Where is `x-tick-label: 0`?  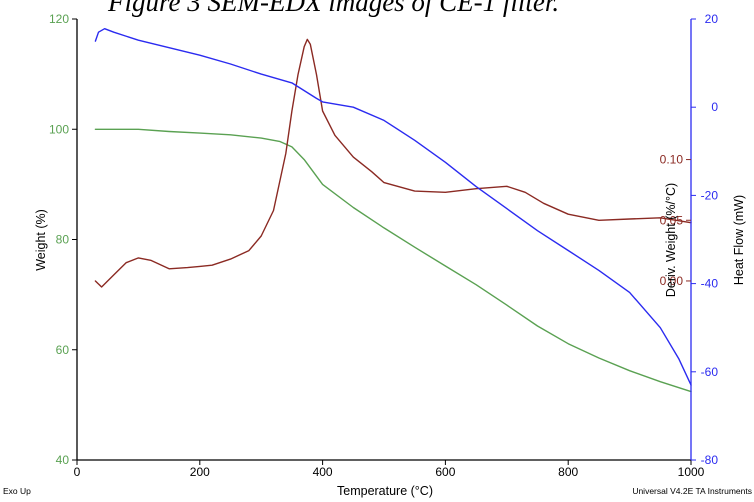
x-tick-label: 0 is located at coordinates (77, 472).